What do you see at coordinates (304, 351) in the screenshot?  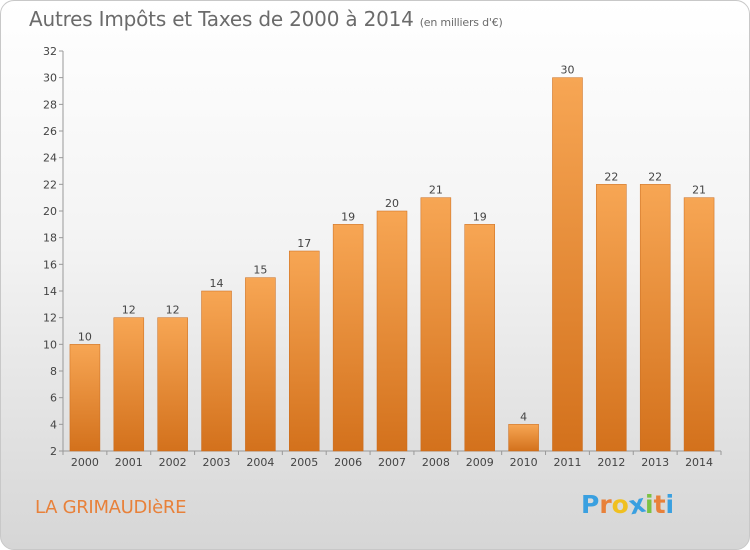 I see `bar-2005` at bounding box center [304, 351].